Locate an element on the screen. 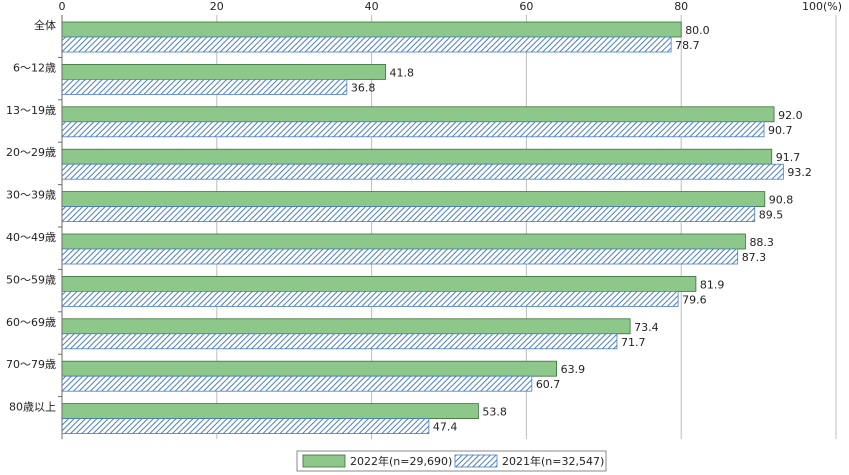 Image resolution: width=849 pixels, height=475 pixels. data-label-2021: 89.5 is located at coordinates (771, 215).